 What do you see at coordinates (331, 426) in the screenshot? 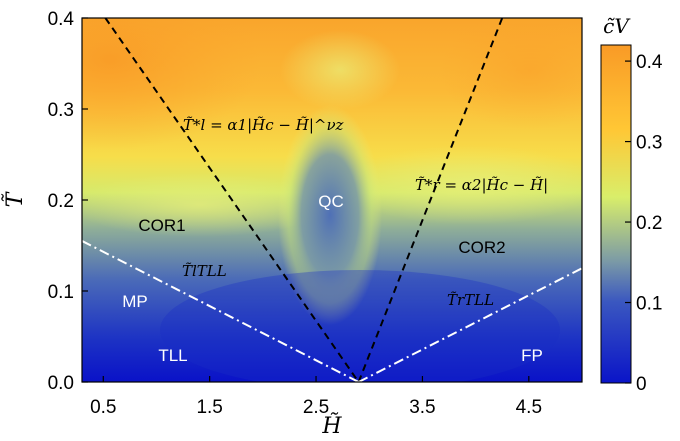
I see `x-axis-label: H̃` at bounding box center [331, 426].